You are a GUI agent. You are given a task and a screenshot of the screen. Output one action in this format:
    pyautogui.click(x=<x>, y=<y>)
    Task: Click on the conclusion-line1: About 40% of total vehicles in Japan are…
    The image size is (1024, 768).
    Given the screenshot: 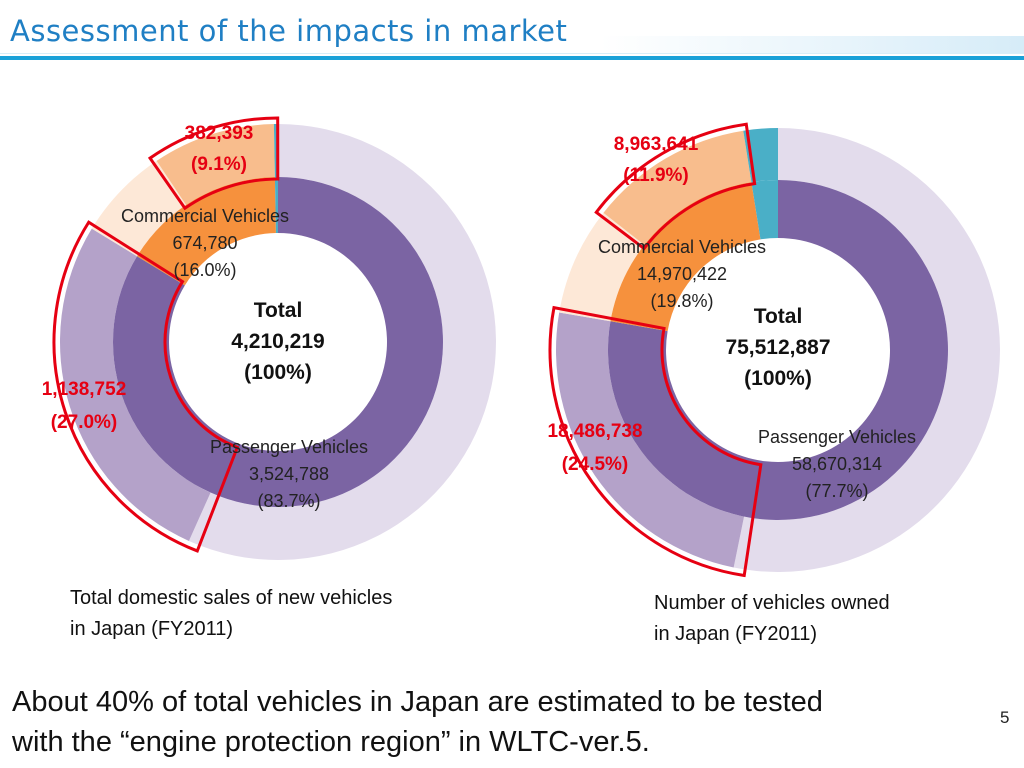 What is the action you would take?
    pyautogui.click(x=417, y=702)
    